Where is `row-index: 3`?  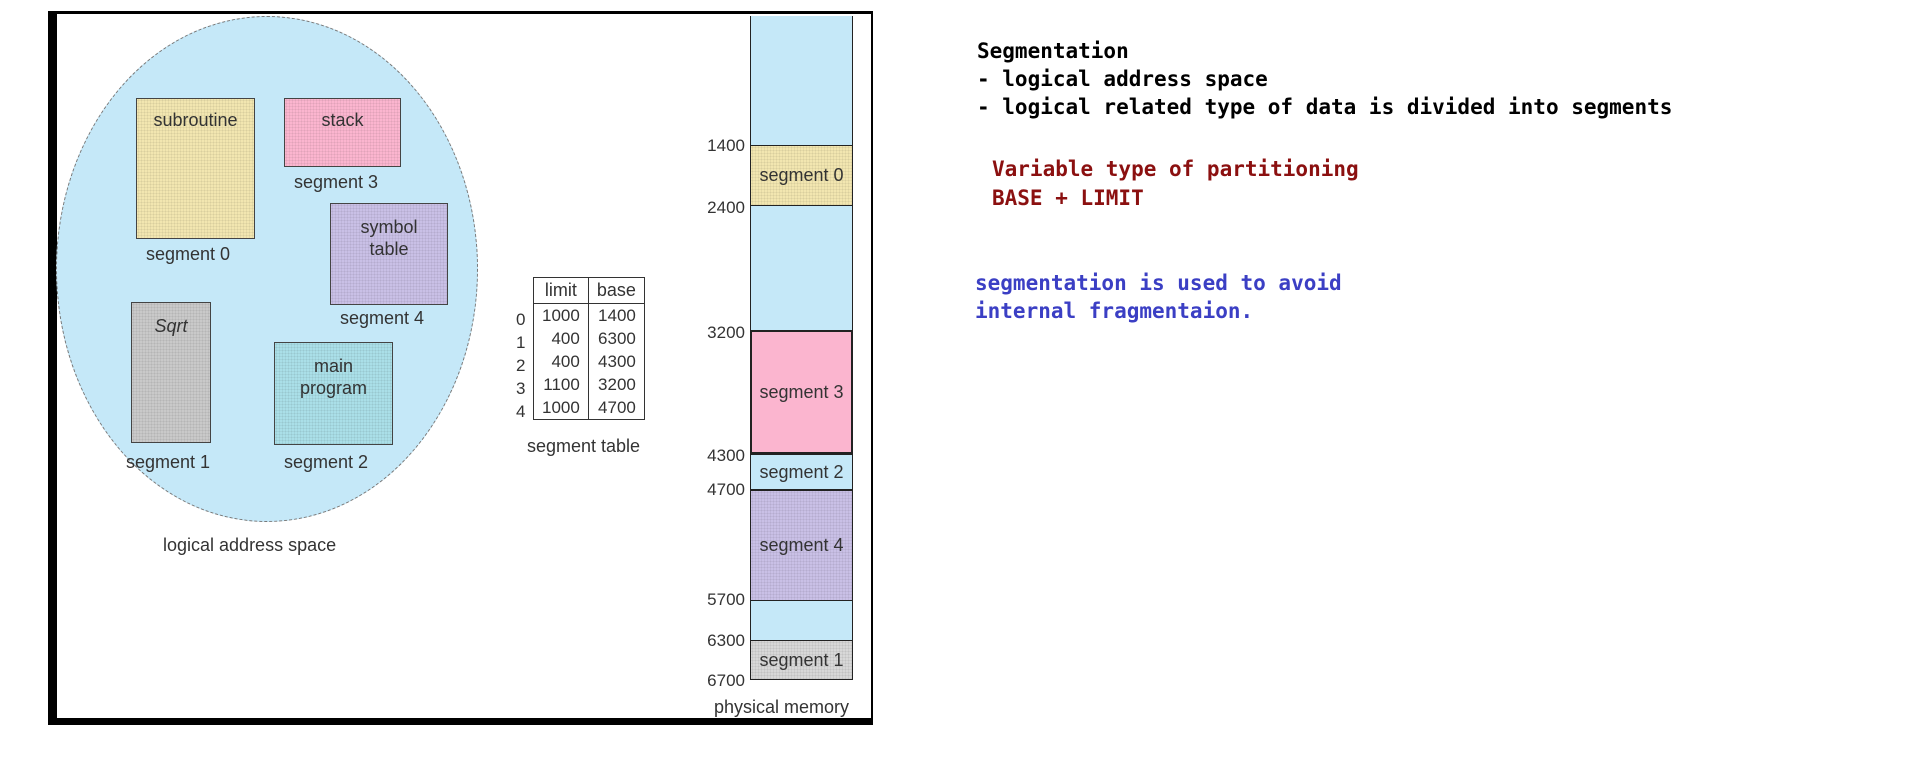
row-index: 3 is located at coordinates (521, 388).